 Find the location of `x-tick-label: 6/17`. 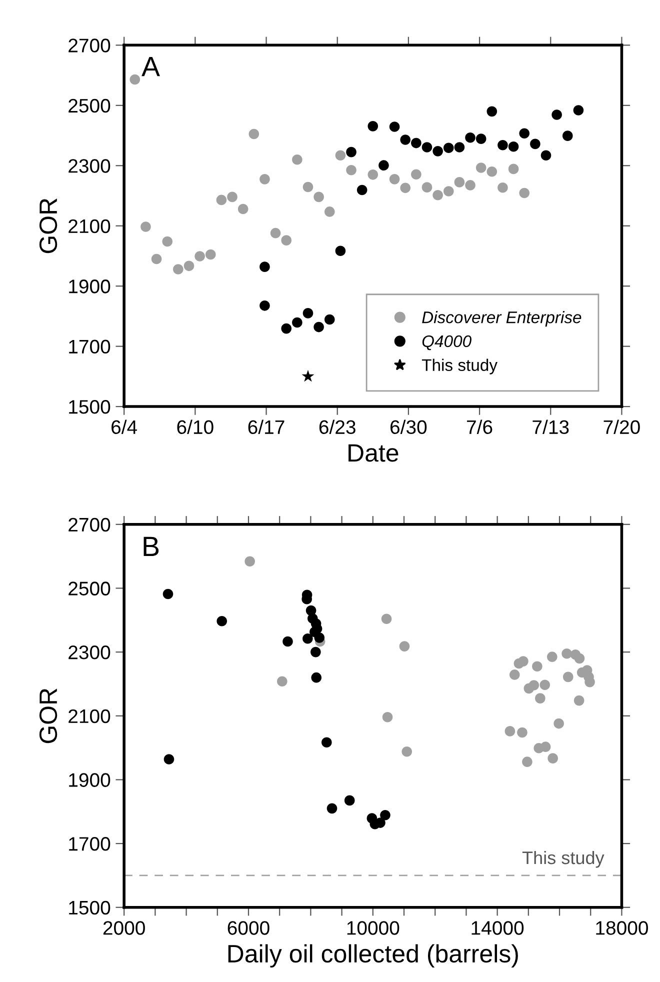

x-tick-label: 6/17 is located at coordinates (266, 427).